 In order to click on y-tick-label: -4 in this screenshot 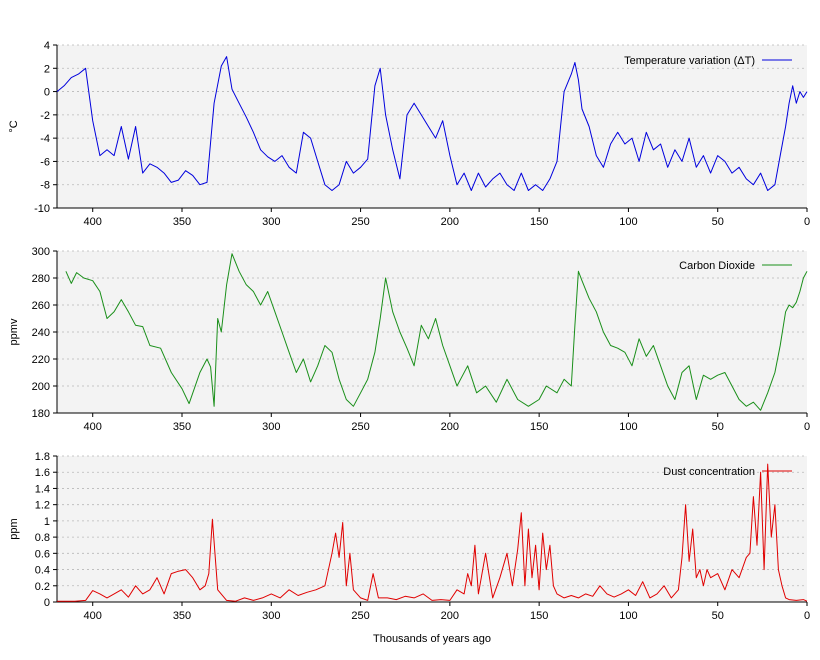, I will do `click(45, 139)`.